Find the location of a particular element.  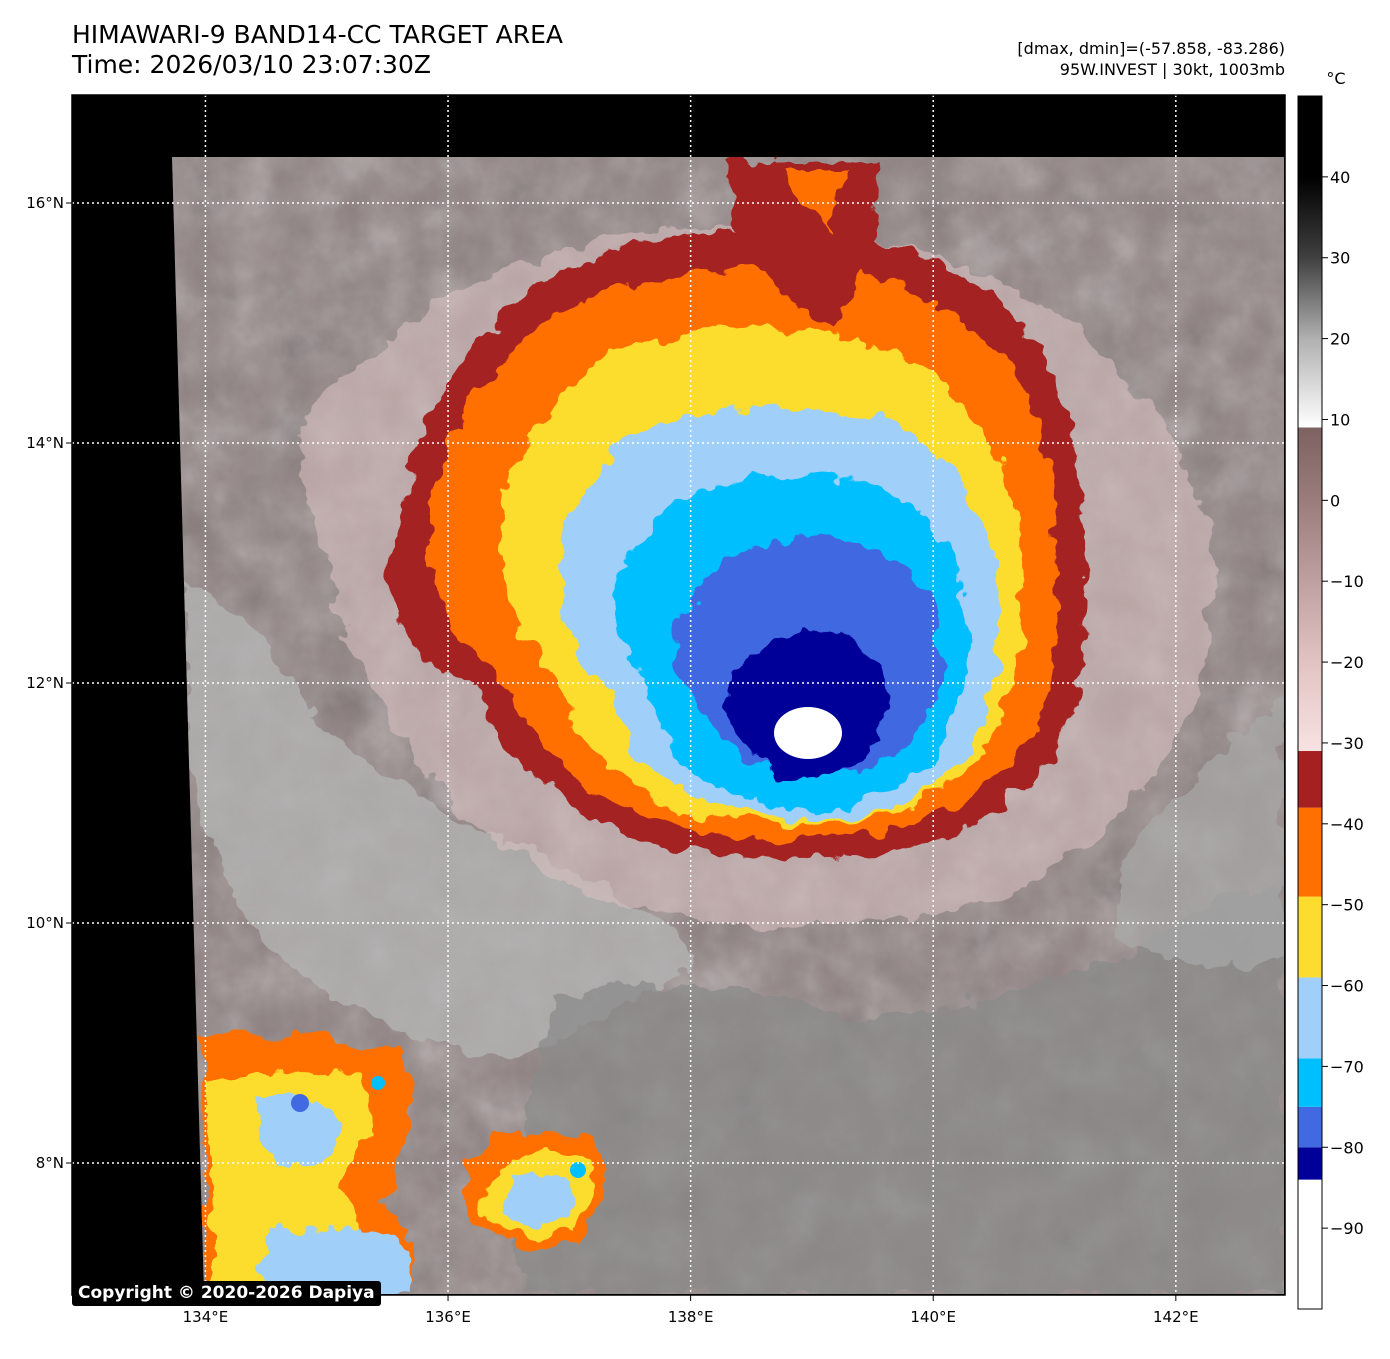

lon-tick-label: 134°E is located at coordinates (206, 1317).